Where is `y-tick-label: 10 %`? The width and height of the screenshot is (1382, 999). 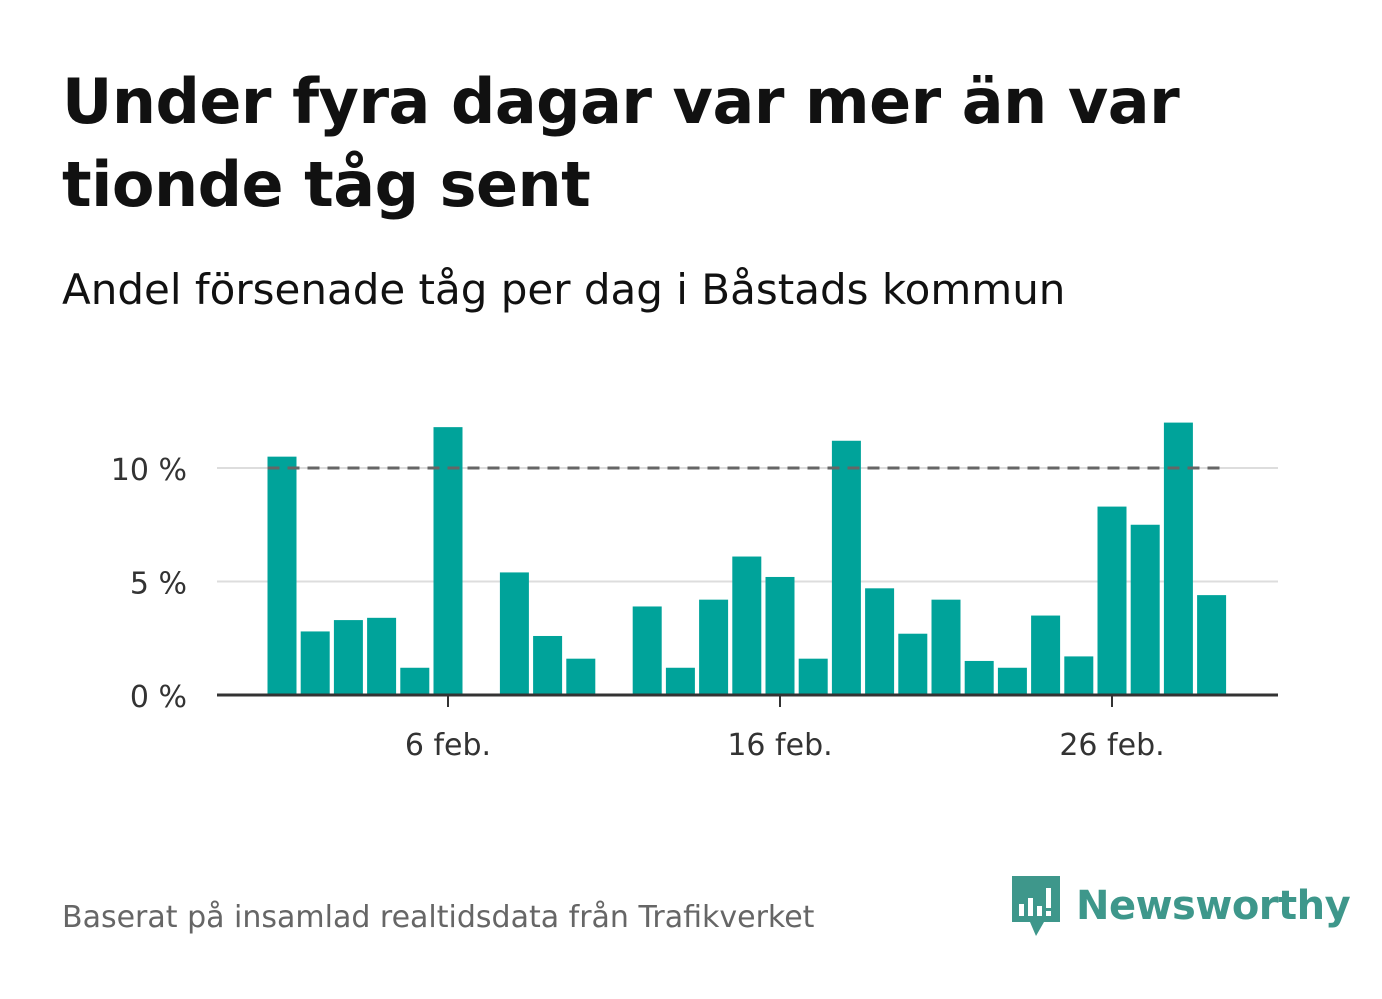
y-tick-label: 10 % is located at coordinates (149, 470).